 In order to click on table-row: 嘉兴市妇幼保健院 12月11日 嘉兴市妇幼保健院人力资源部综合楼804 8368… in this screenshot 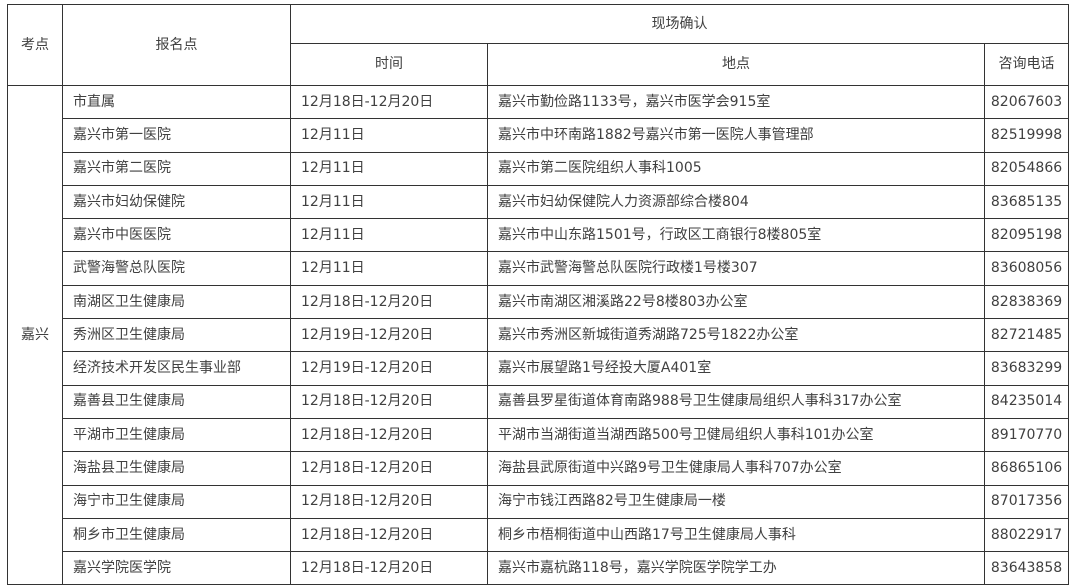, I will do `click(539, 202)`.